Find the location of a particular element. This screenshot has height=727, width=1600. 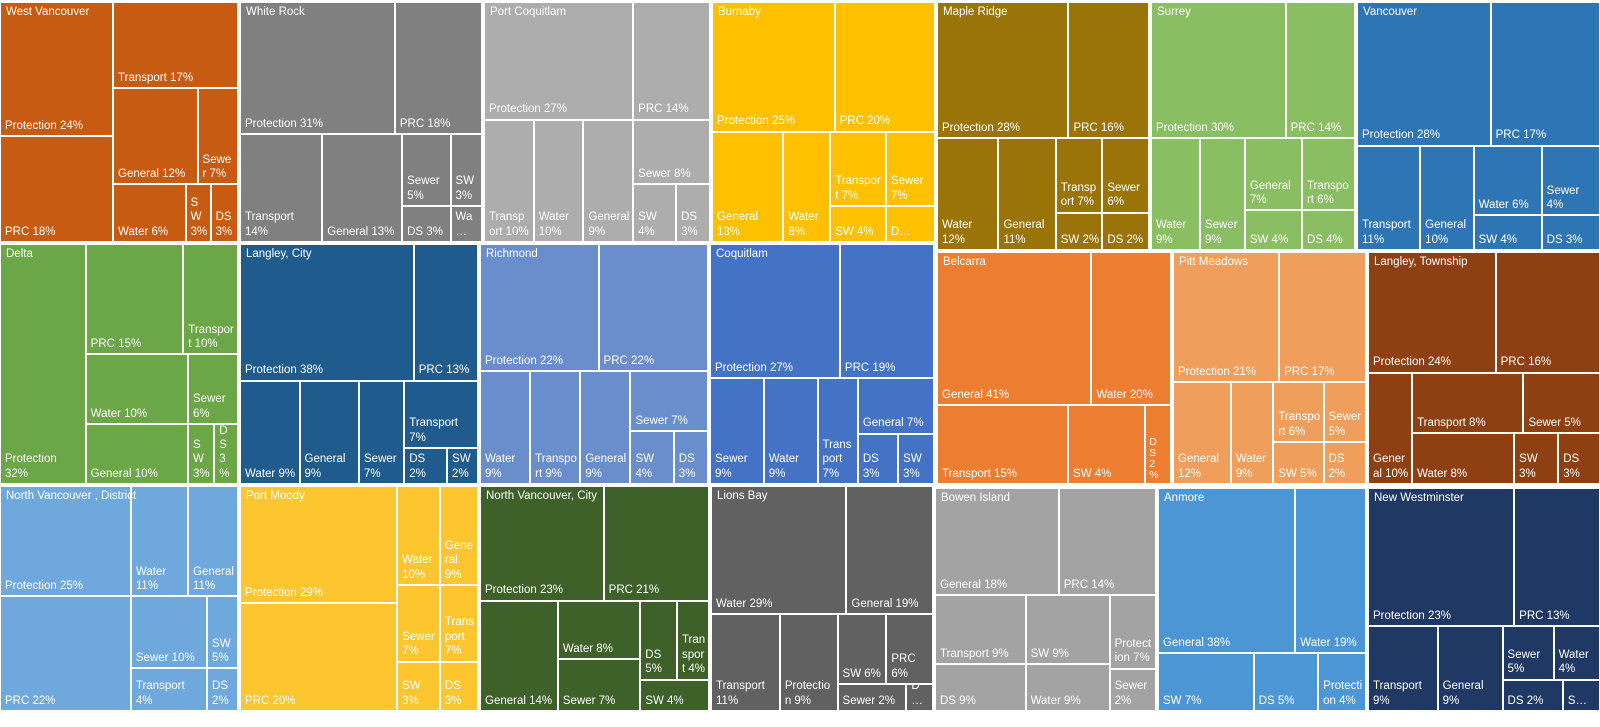

treemap-tile: Water 19% is located at coordinates (1330, 571).